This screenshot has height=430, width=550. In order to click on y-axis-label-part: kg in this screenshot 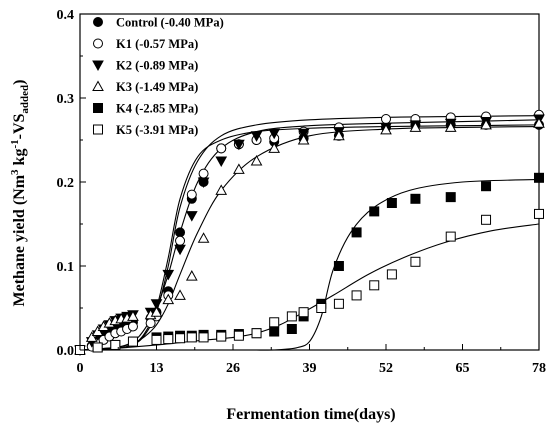, I will do `click(19, 159)`.